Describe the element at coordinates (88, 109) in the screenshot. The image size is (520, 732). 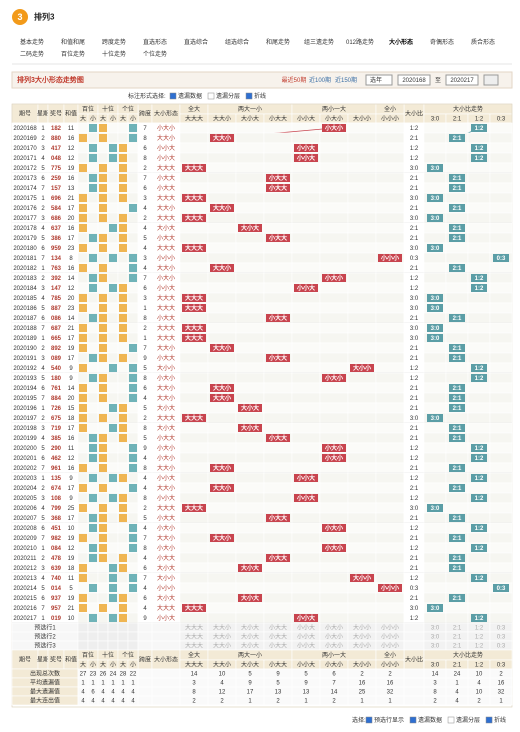
I see `header-label: 百位` at that location.